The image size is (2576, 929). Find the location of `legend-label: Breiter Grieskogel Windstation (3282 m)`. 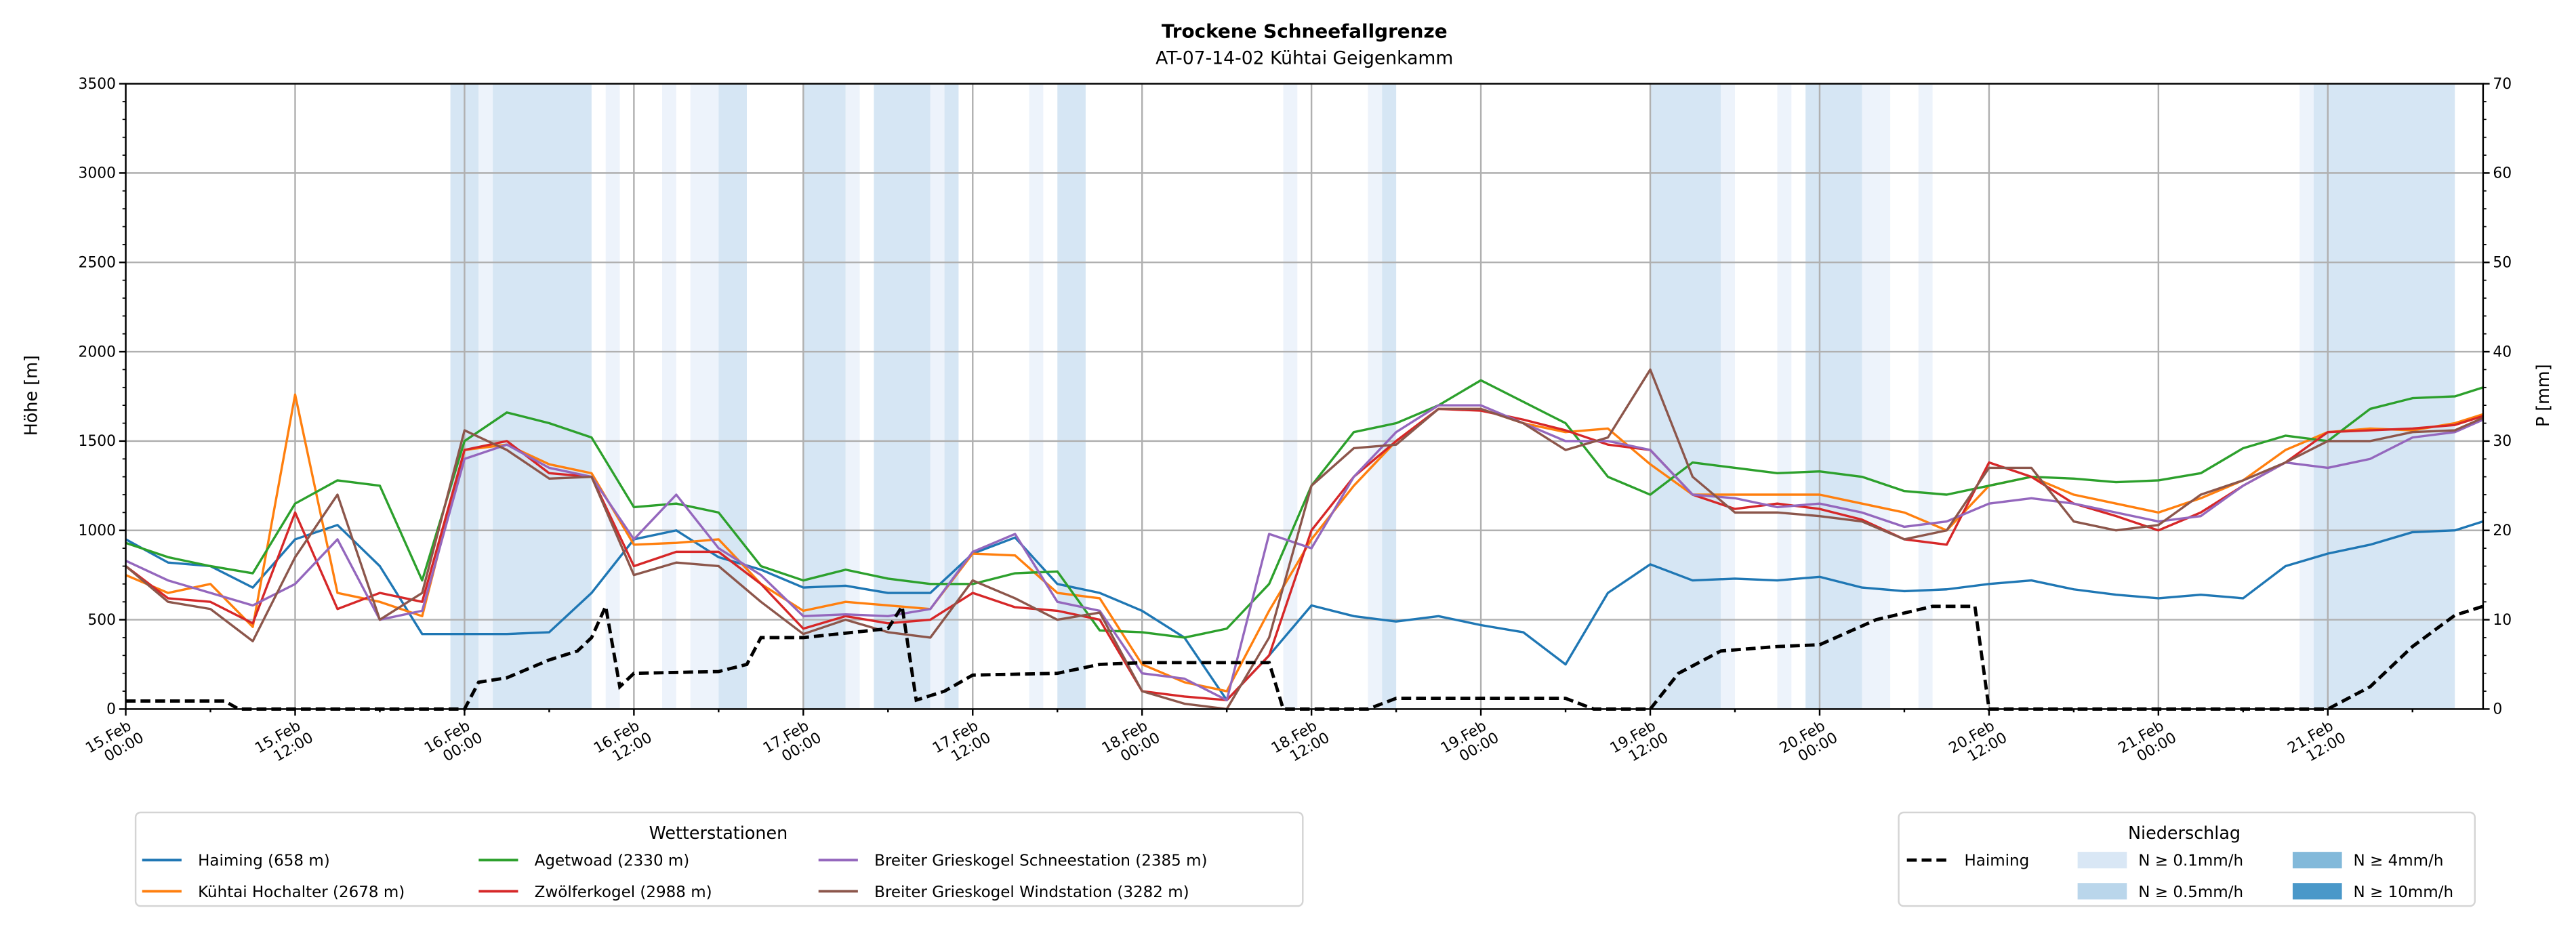

legend-label: Breiter Grieskogel Windstation (3282 m) is located at coordinates (1031, 892).